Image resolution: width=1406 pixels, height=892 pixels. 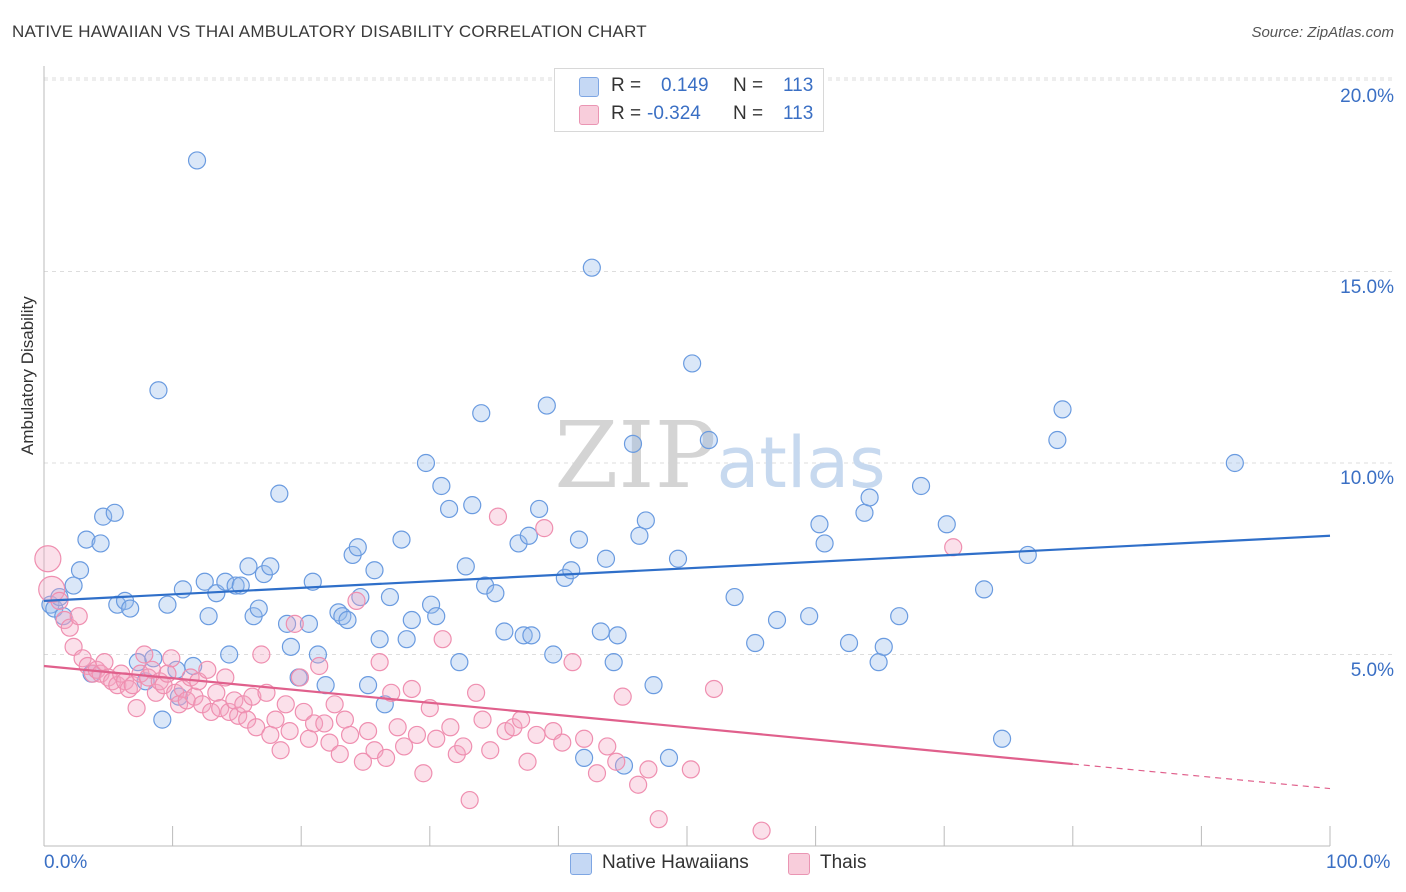 I want to click on y-tick-label: 20.0%, so click(x=1367, y=96).